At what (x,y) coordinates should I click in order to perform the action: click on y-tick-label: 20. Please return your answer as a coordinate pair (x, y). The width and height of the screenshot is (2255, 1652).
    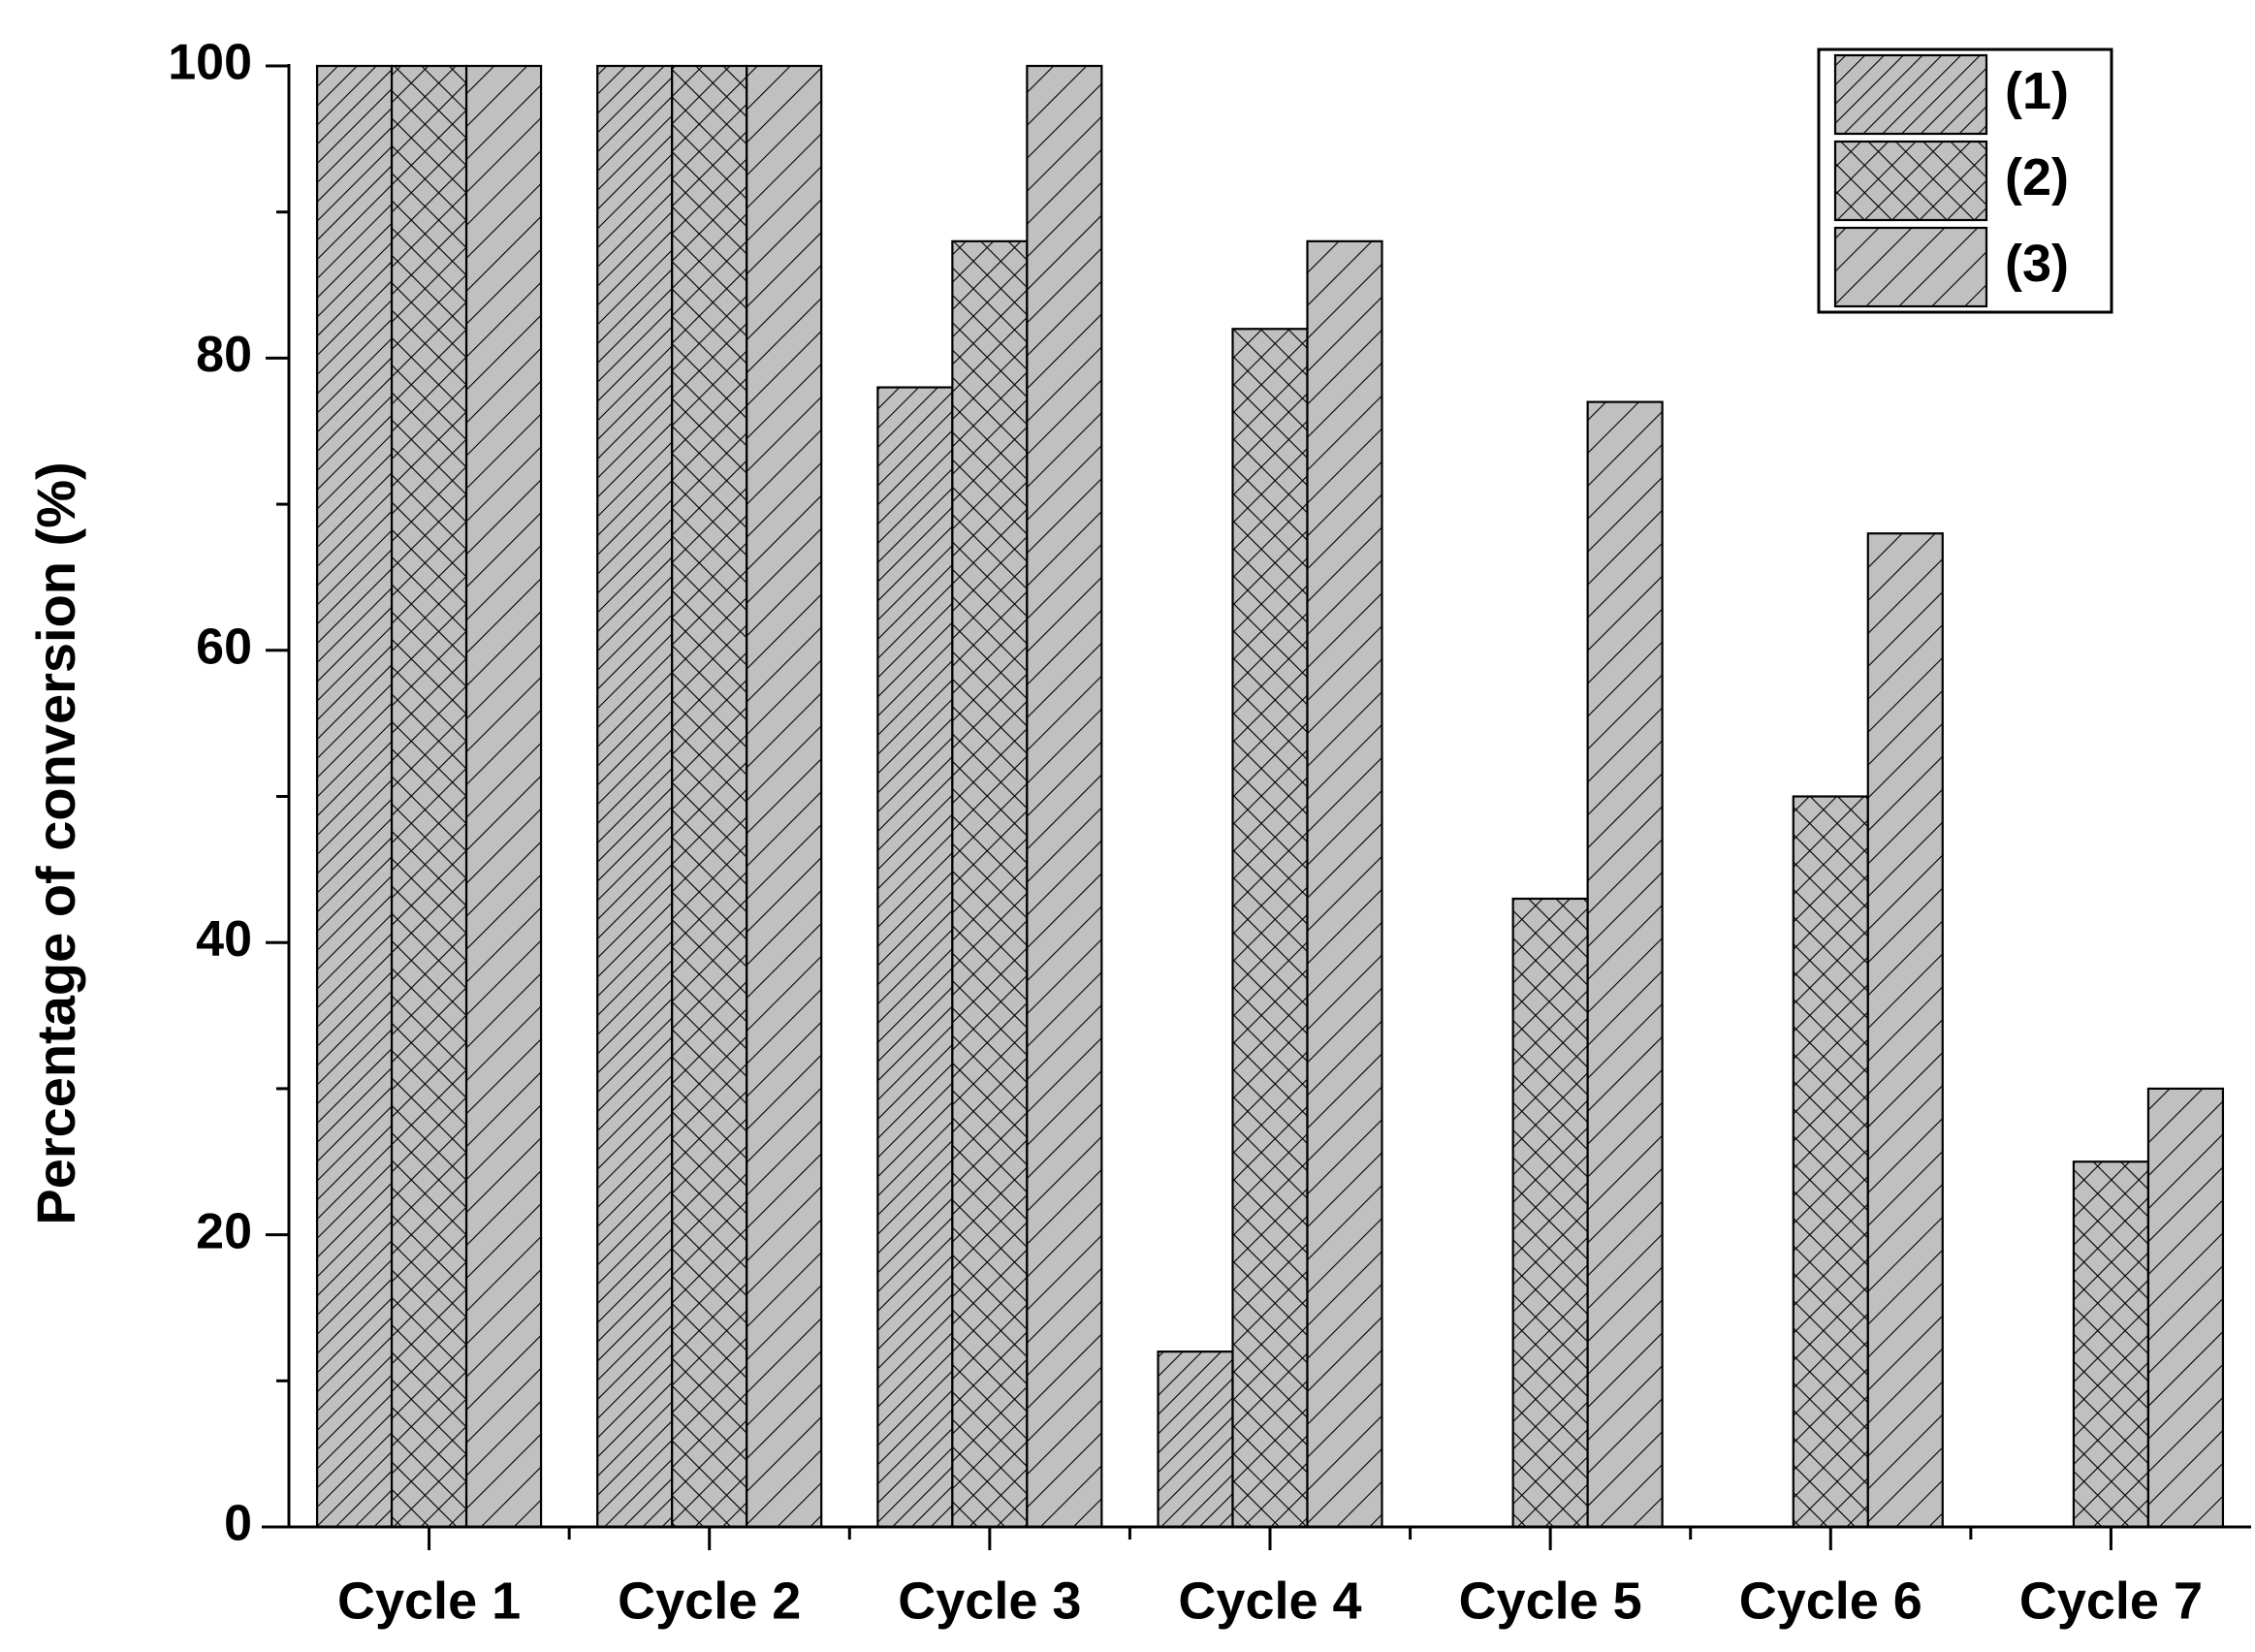
    Looking at the image, I should click on (224, 1231).